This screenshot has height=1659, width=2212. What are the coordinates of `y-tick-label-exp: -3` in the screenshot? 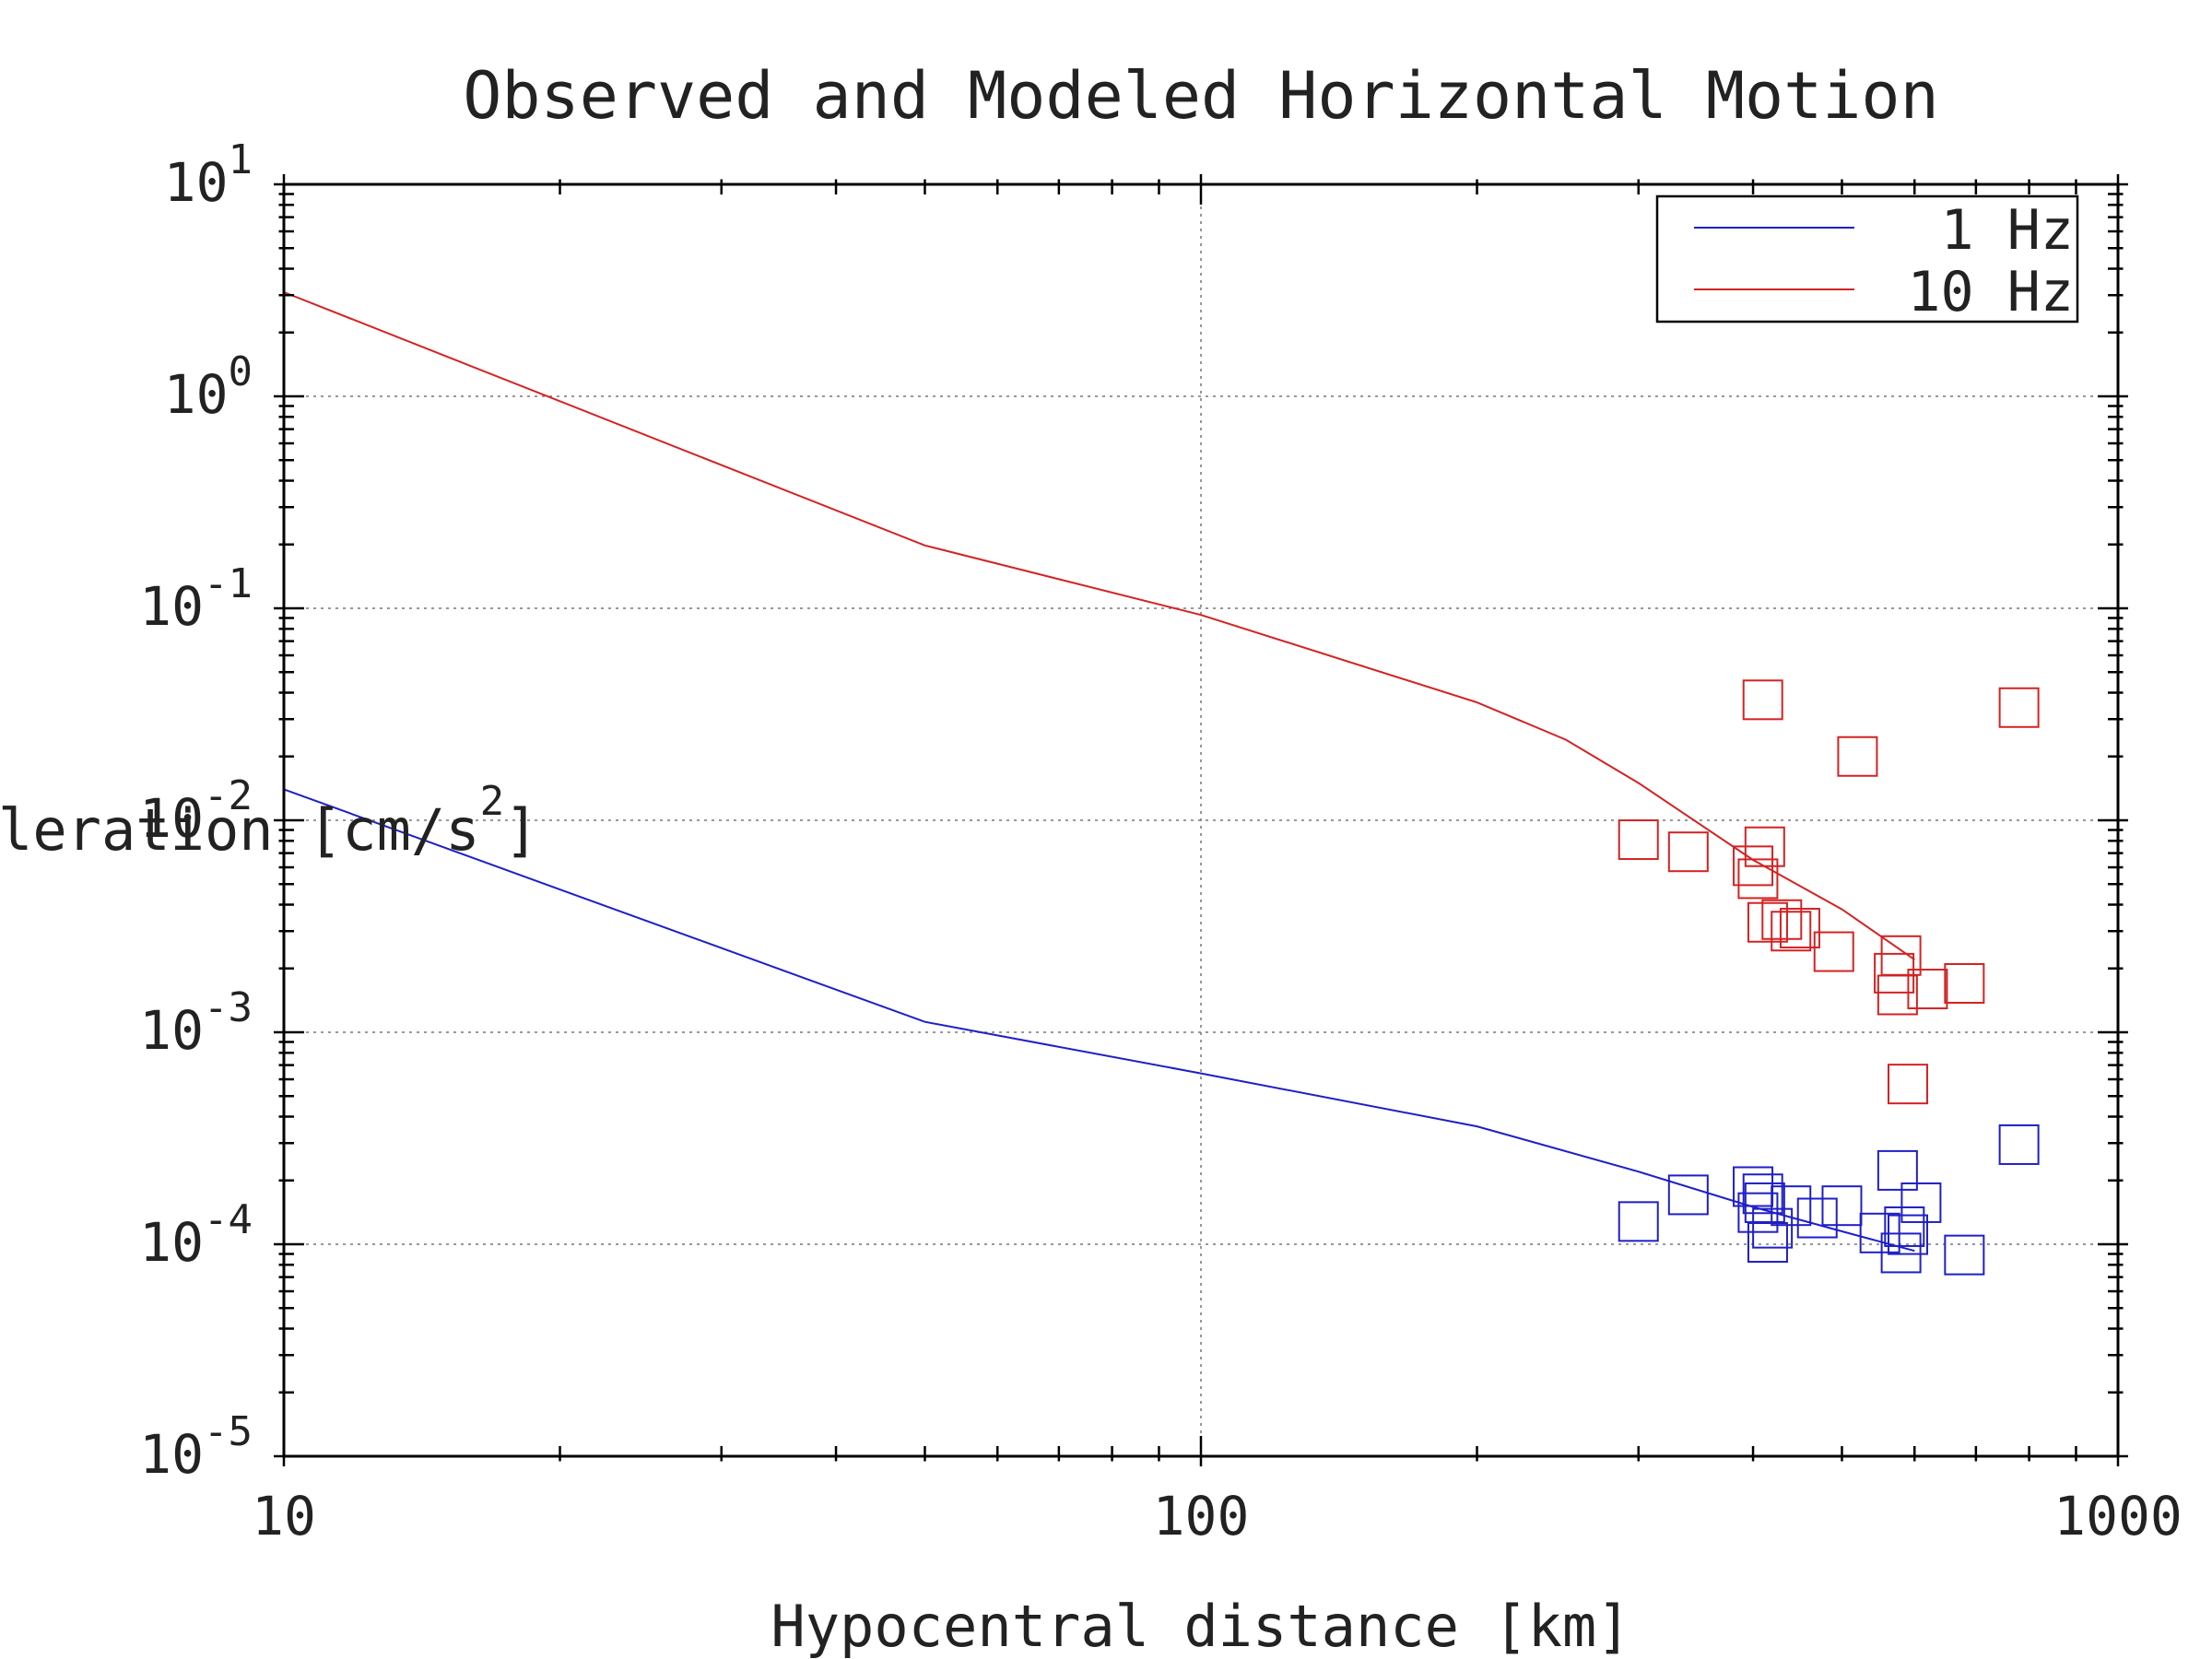 It's located at (228, 1007).